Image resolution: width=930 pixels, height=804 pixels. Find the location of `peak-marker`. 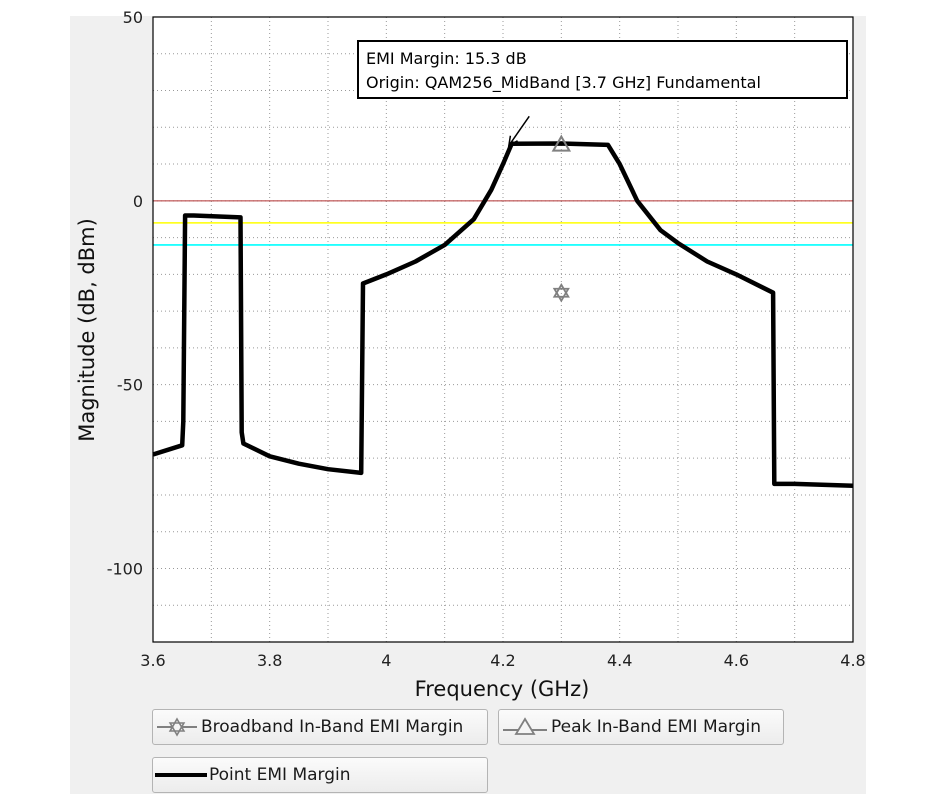

peak-marker is located at coordinates (561, 143).